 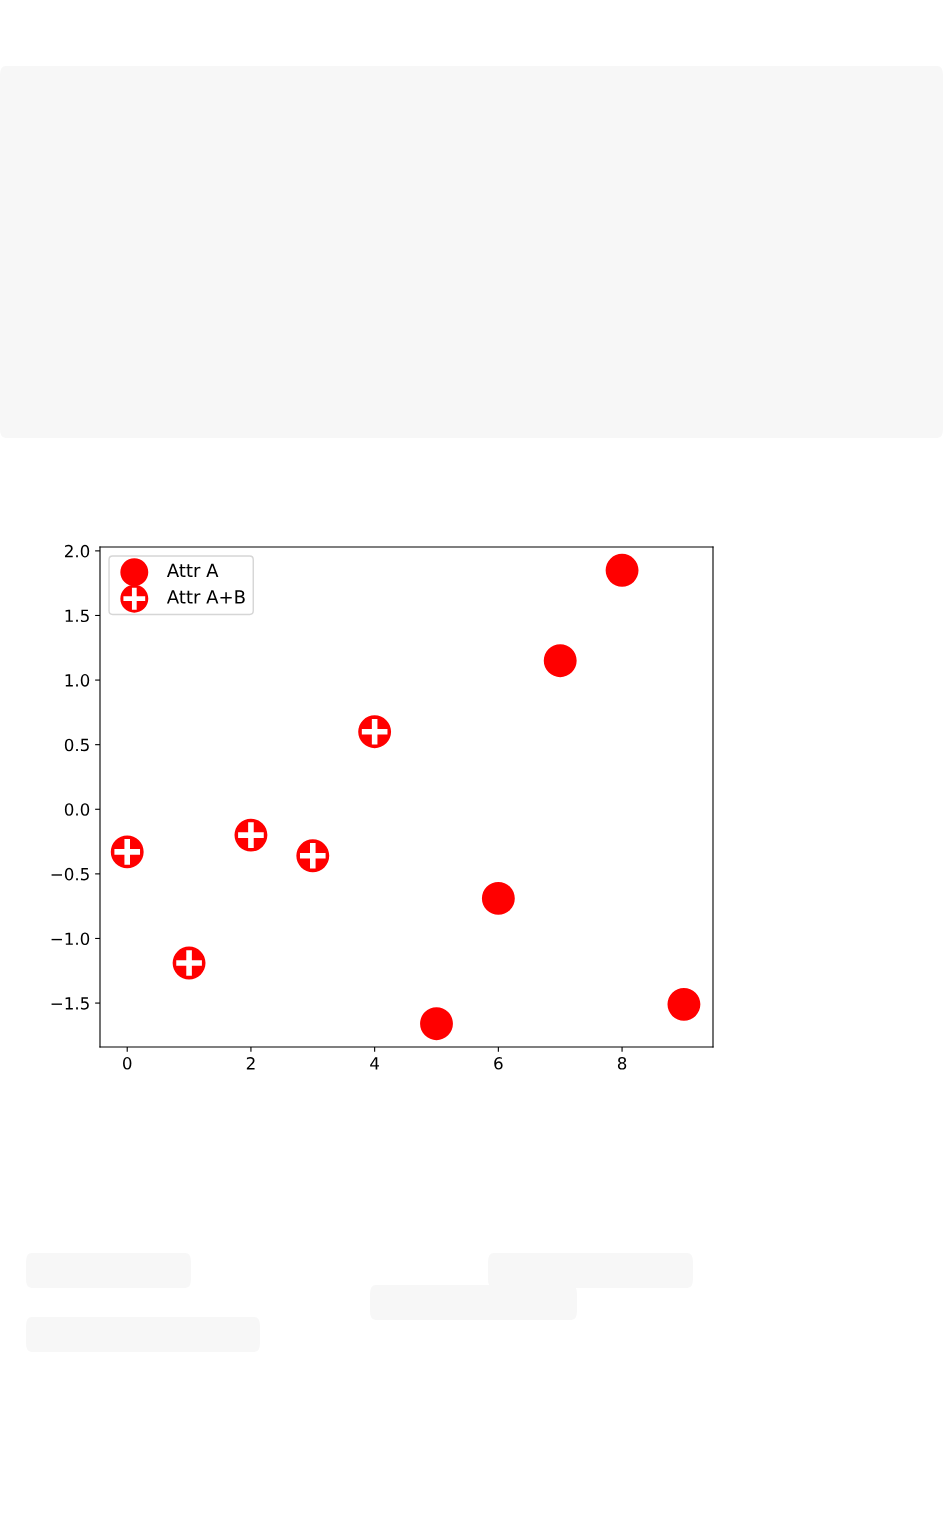 What do you see at coordinates (77, 809) in the screenshot?
I see `y-tick-label: 0.0` at bounding box center [77, 809].